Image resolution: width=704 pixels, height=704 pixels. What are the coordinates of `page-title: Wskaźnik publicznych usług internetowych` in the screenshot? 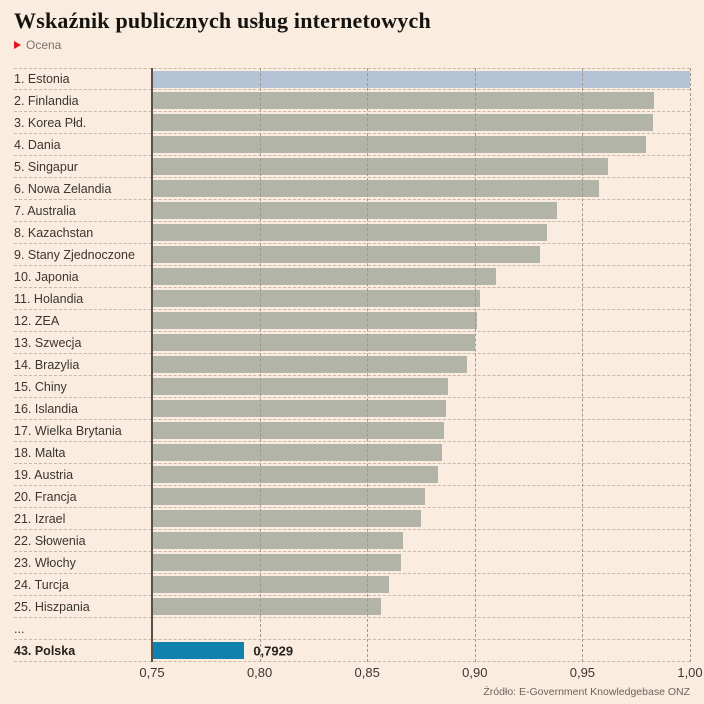 It's located at (222, 20).